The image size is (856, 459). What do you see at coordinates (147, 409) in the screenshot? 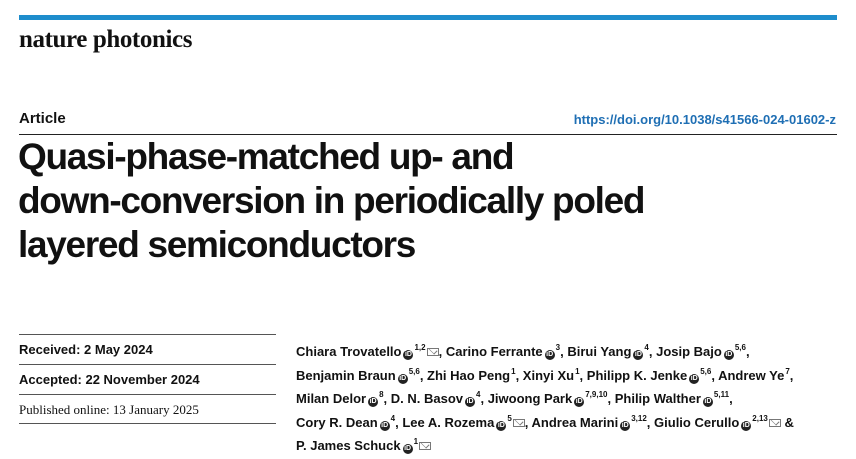
I see `published-date: Published online: 13 January 2025` at bounding box center [147, 409].